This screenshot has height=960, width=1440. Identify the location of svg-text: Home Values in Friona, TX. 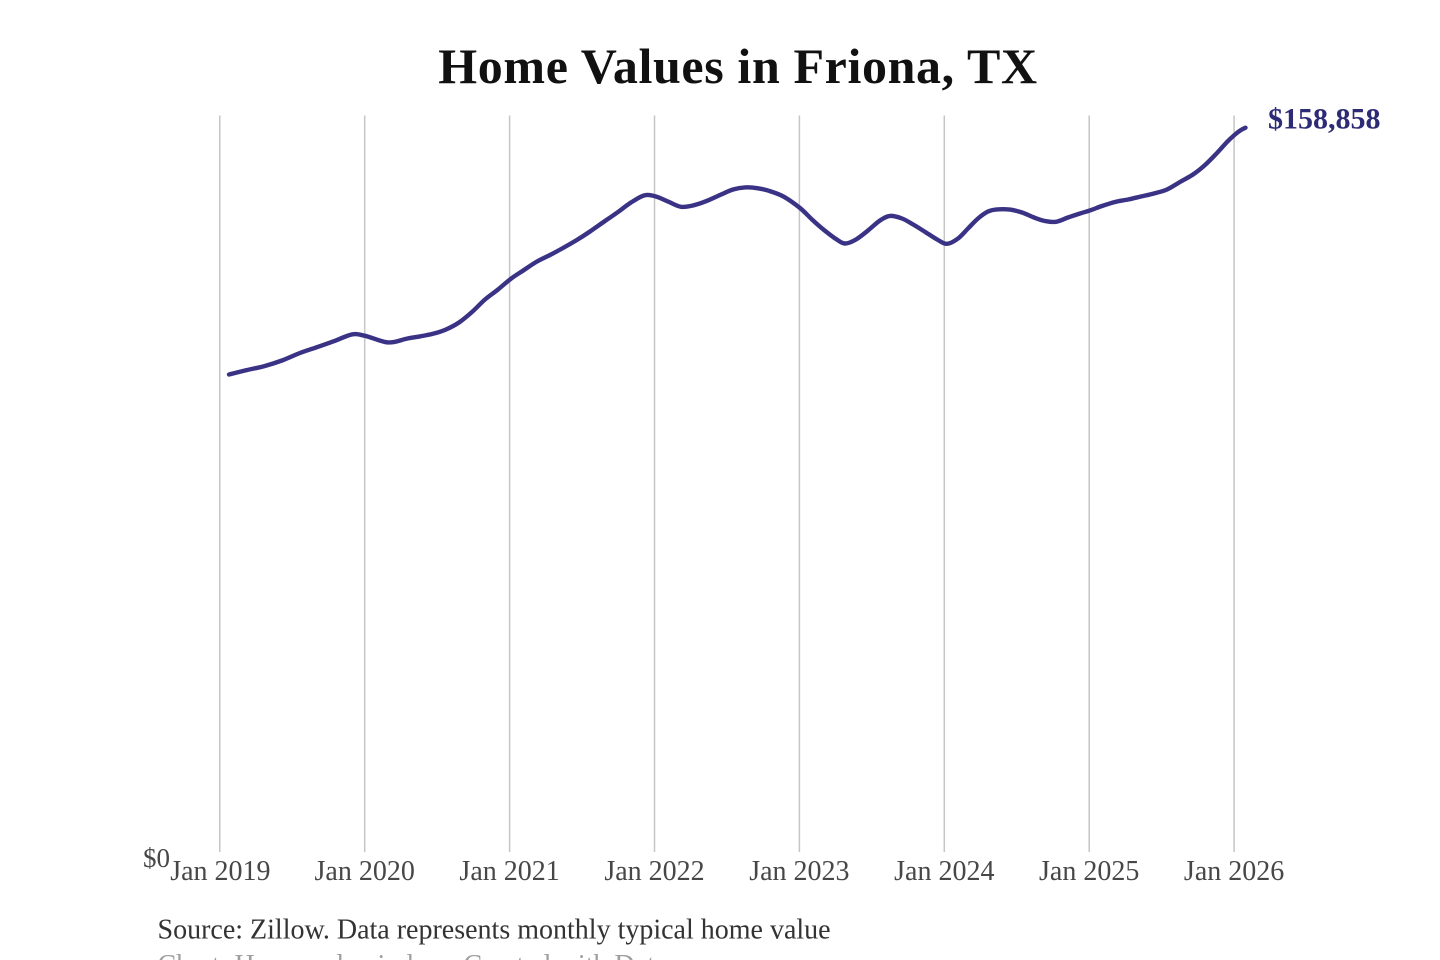
(737, 66).